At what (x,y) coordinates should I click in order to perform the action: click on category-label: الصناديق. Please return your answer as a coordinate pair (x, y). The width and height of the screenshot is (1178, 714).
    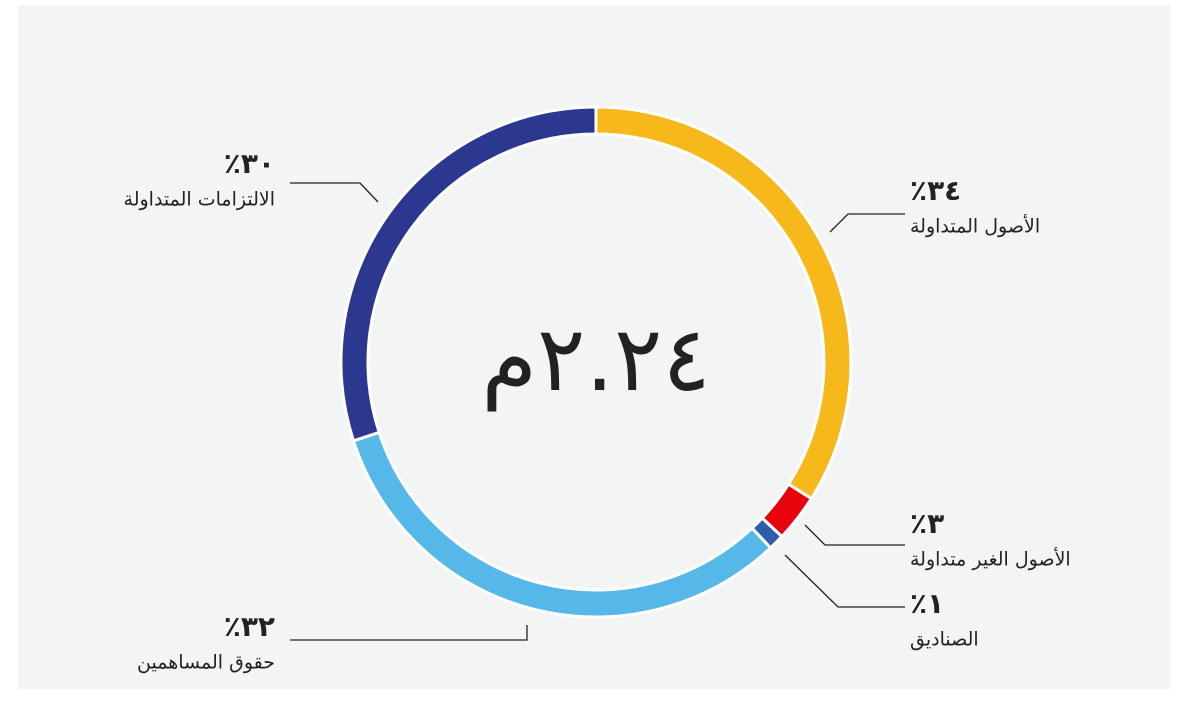
    Looking at the image, I should click on (944, 640).